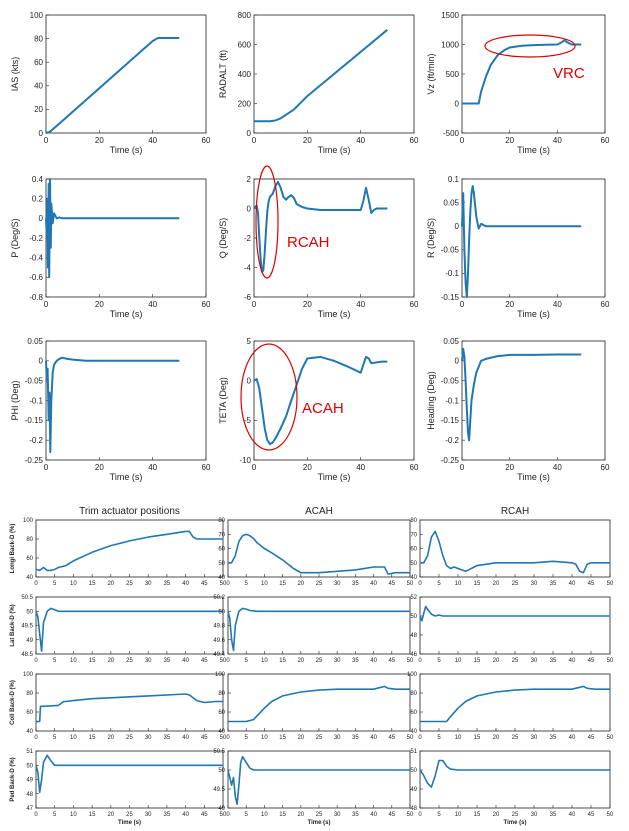  I want to click on chart6-y-tick-label: -0.1, so click(452, 273).